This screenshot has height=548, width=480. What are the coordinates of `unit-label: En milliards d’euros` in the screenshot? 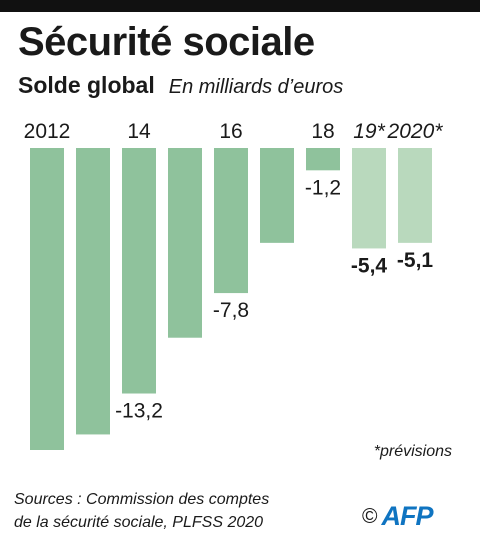 It's located at (256, 87).